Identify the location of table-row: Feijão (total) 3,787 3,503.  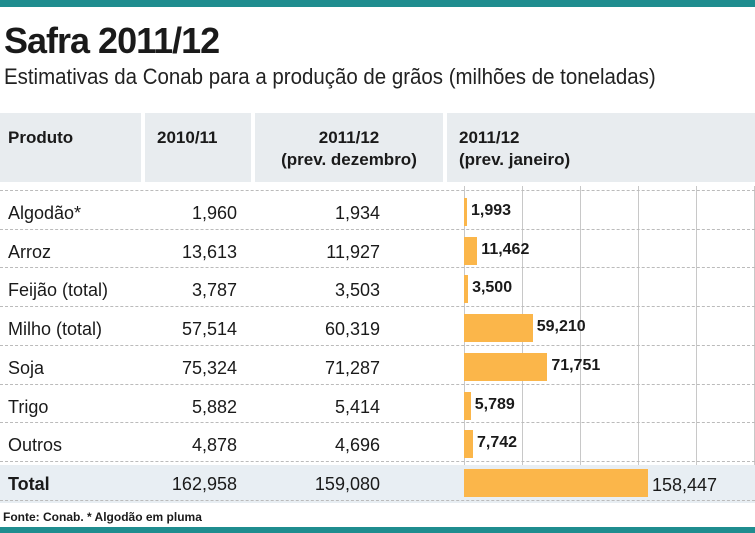
(377, 290).